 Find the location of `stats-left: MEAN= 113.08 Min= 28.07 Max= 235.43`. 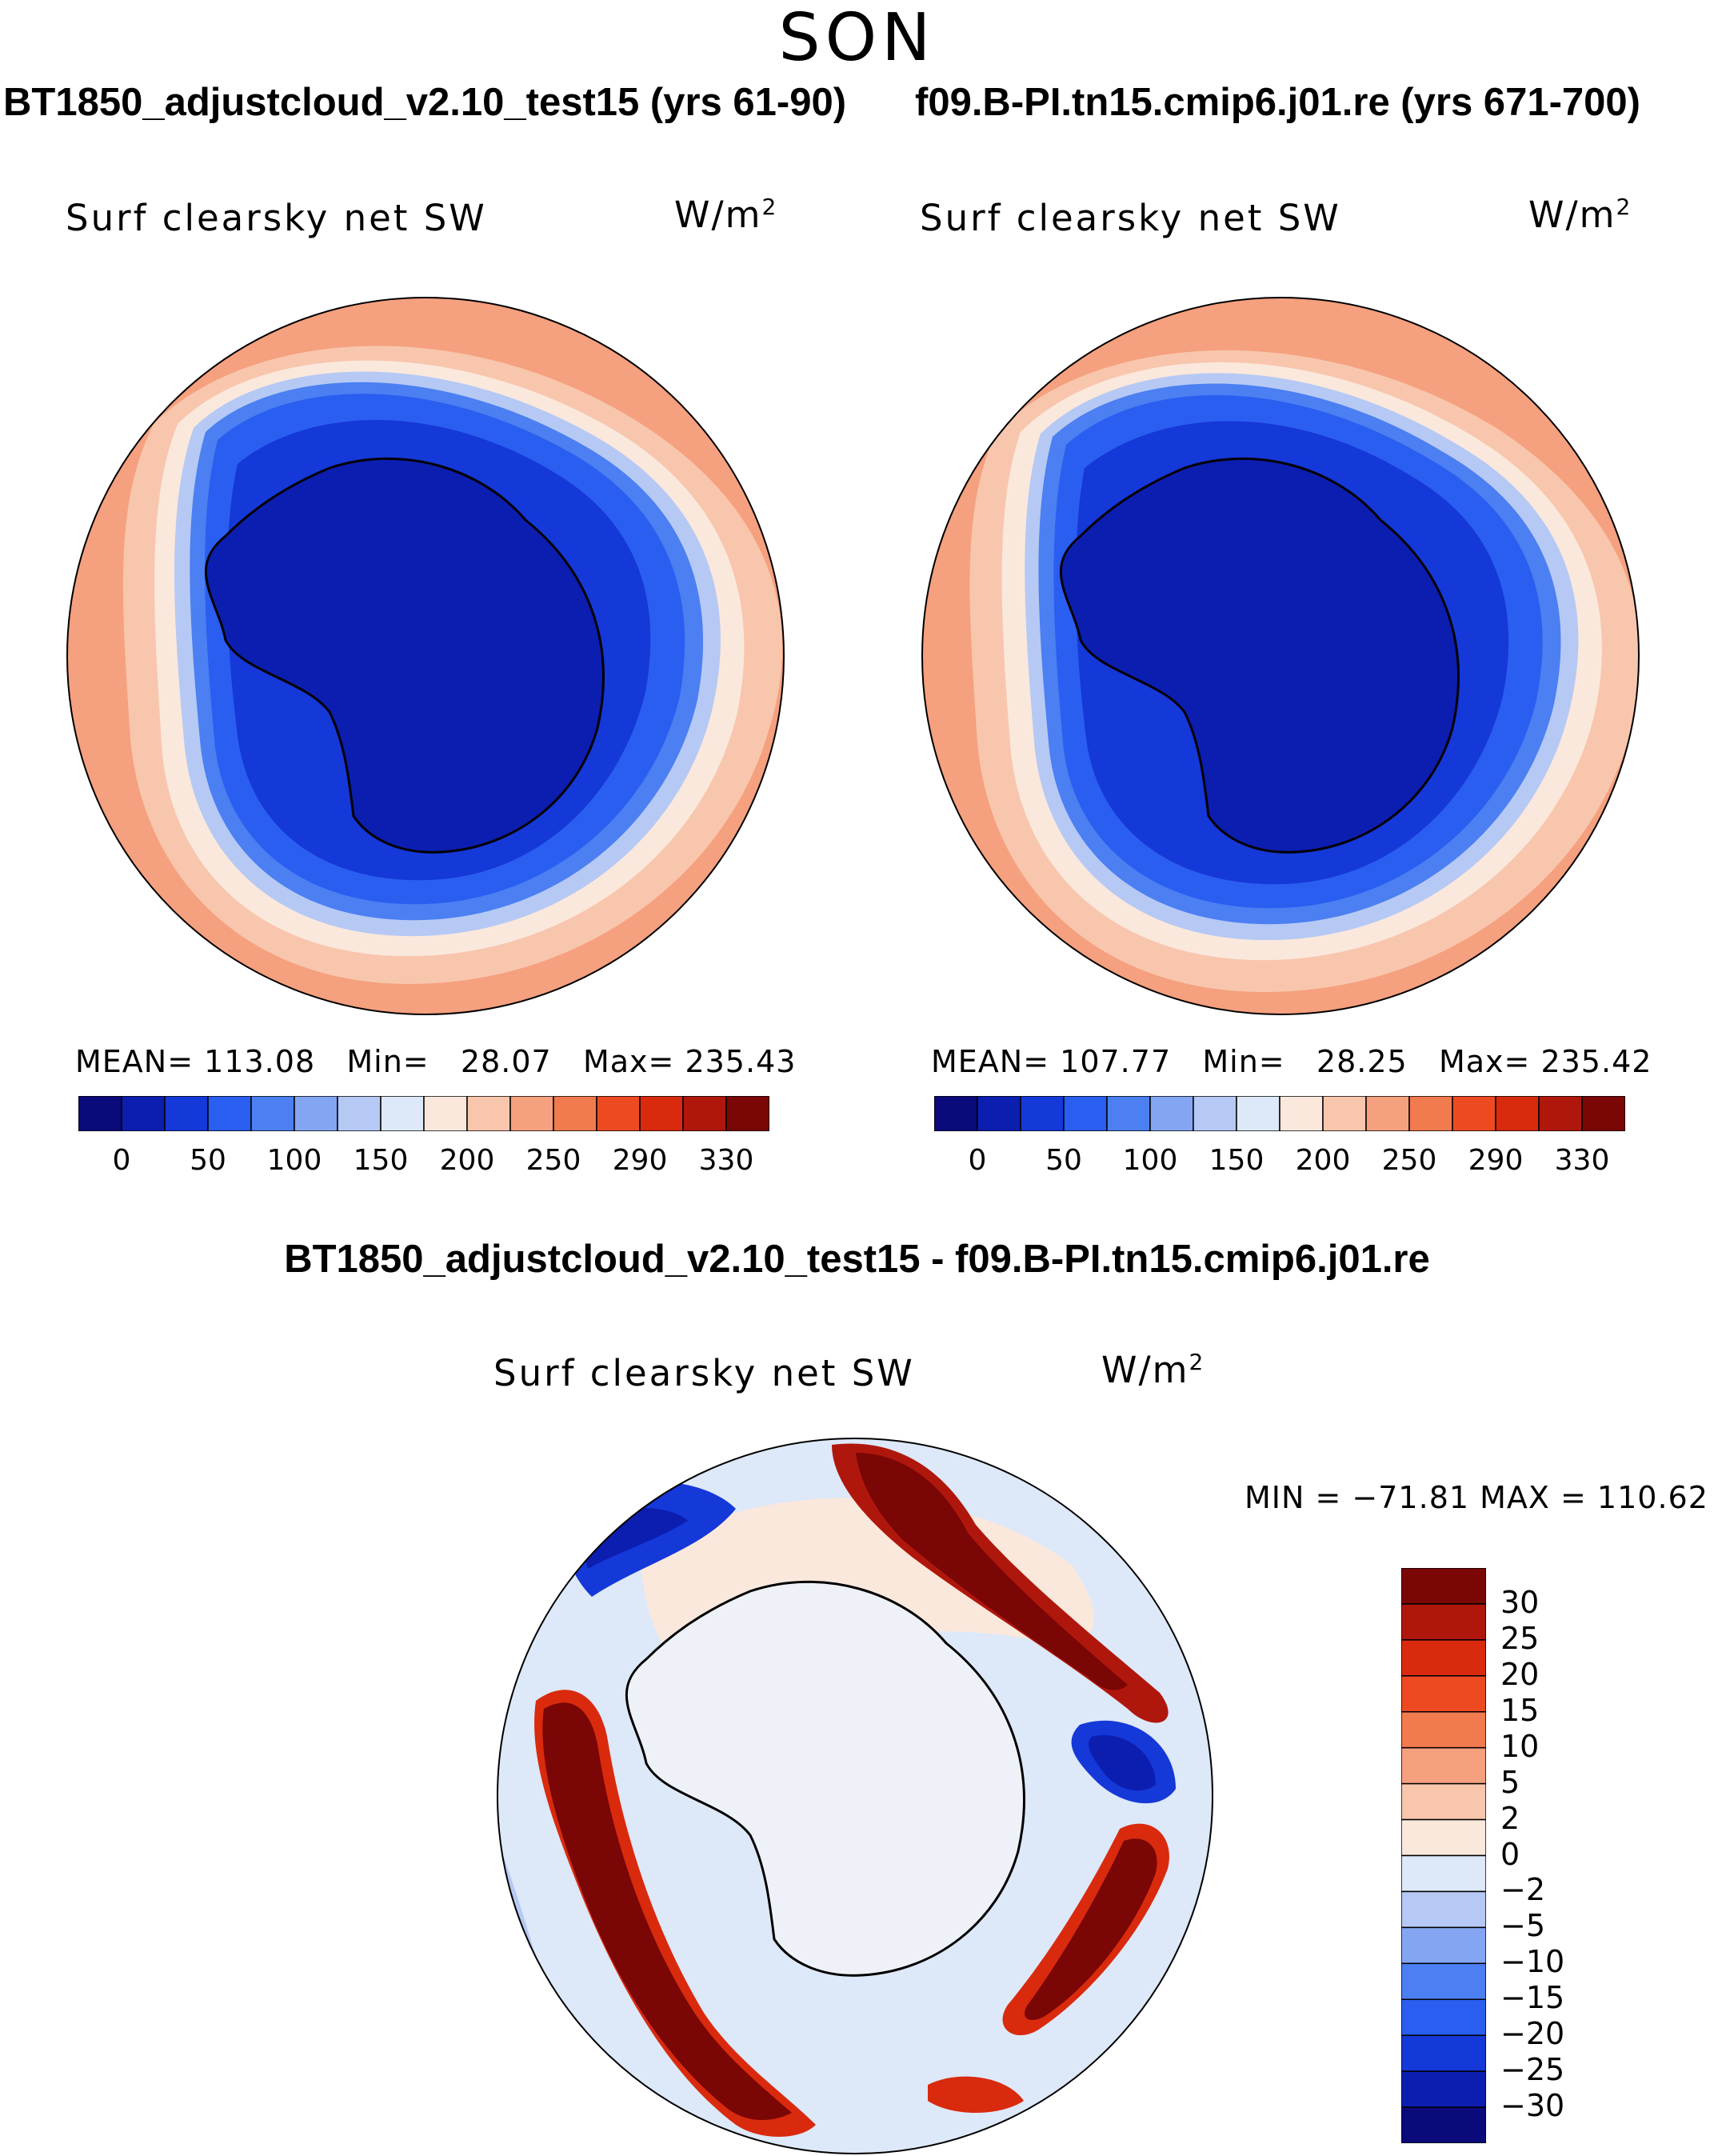

stats-left: MEAN= 113.08 Min= 28.07 Max= 235.43 is located at coordinates (435, 1061).